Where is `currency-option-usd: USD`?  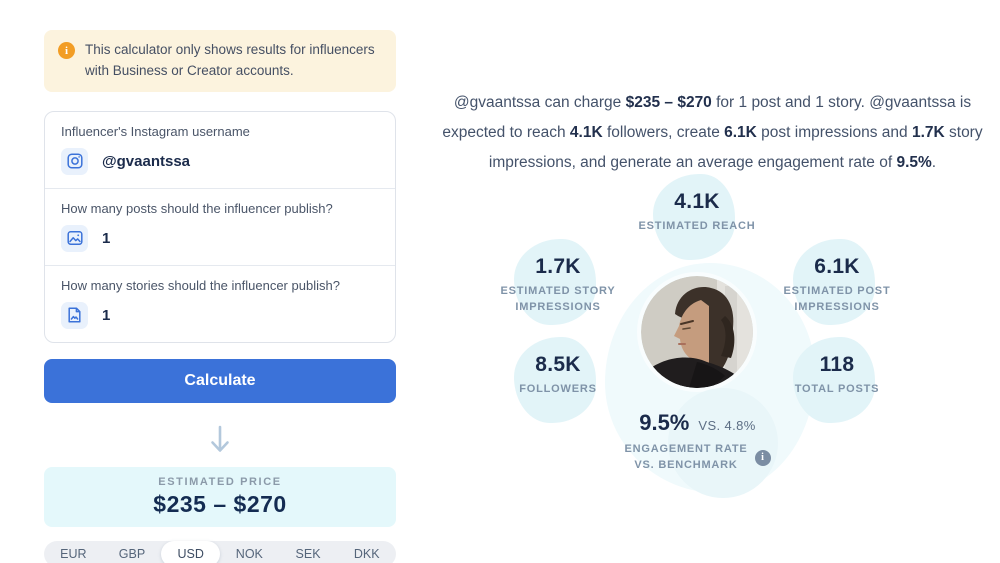
currency-option-usd: USD is located at coordinates (191, 551).